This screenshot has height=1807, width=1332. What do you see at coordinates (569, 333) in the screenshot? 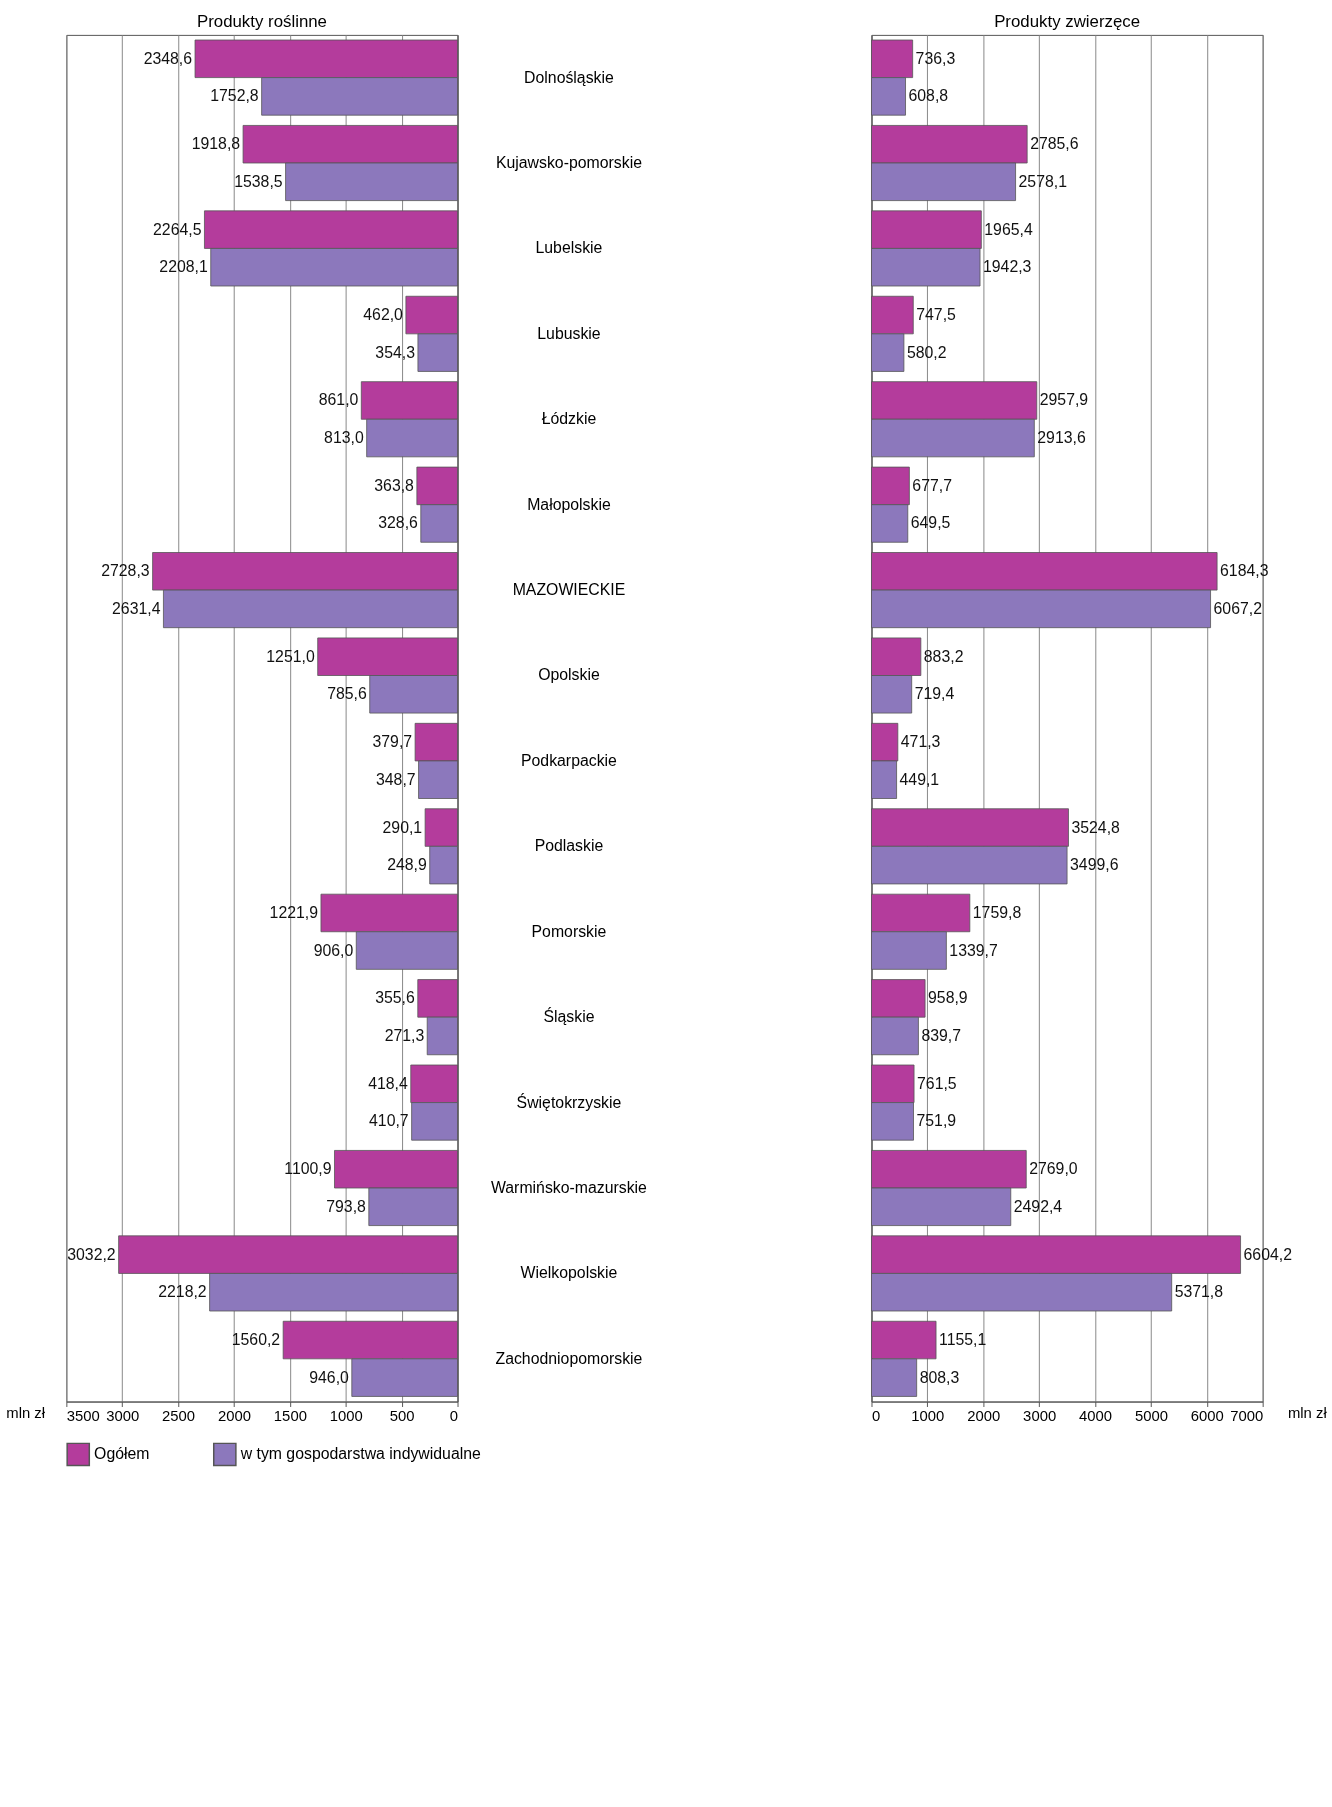
I see `y-tick-label: Lubuskie` at bounding box center [569, 333].